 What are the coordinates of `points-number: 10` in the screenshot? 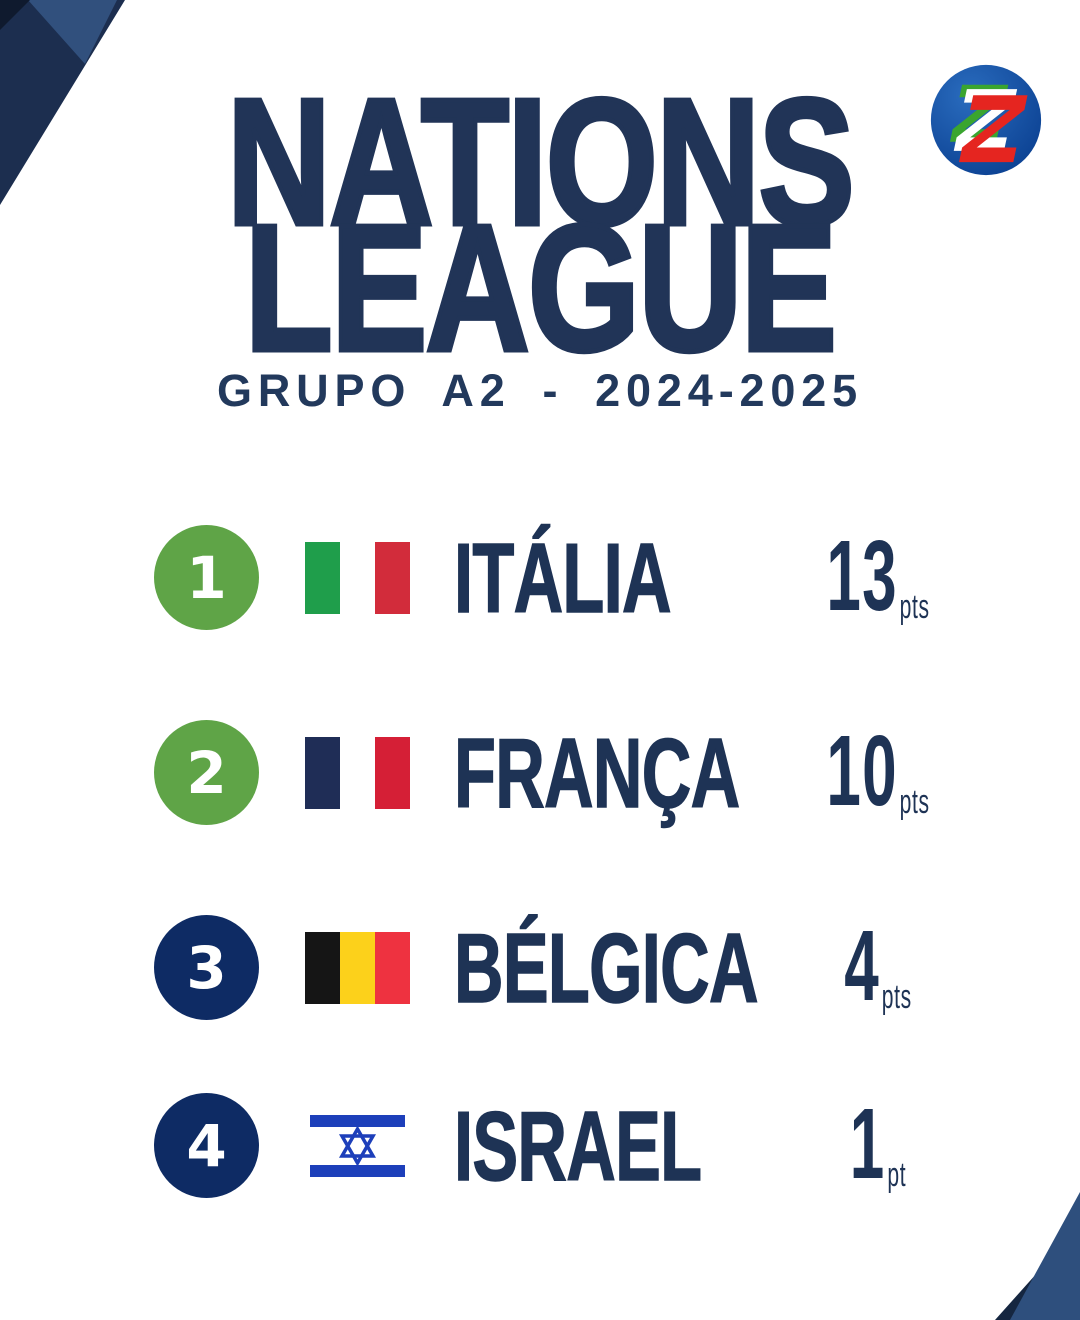 It's located at (862, 771).